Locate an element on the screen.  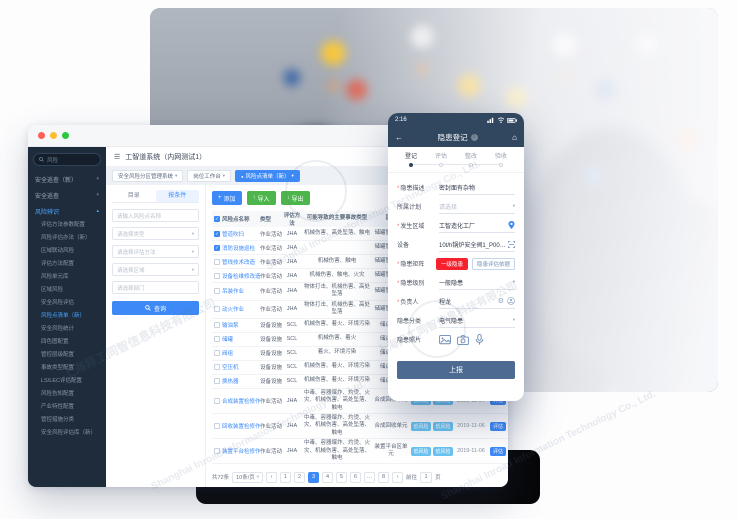
risk-point-link: 管线技术改造 is located at coordinates (239, 262).